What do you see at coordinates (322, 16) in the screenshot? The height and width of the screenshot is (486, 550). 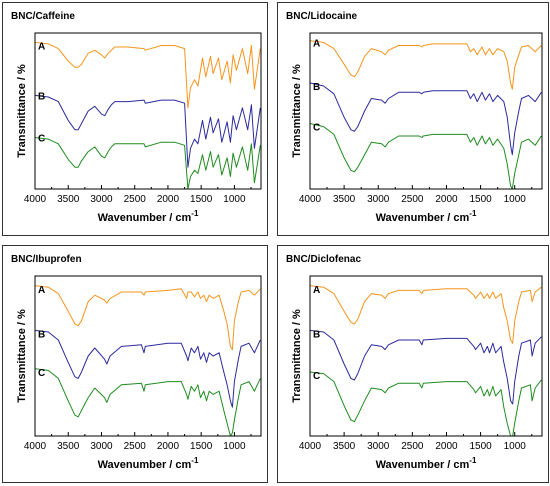 I see `chart-title: BNC/Lidocaine` at bounding box center [322, 16].